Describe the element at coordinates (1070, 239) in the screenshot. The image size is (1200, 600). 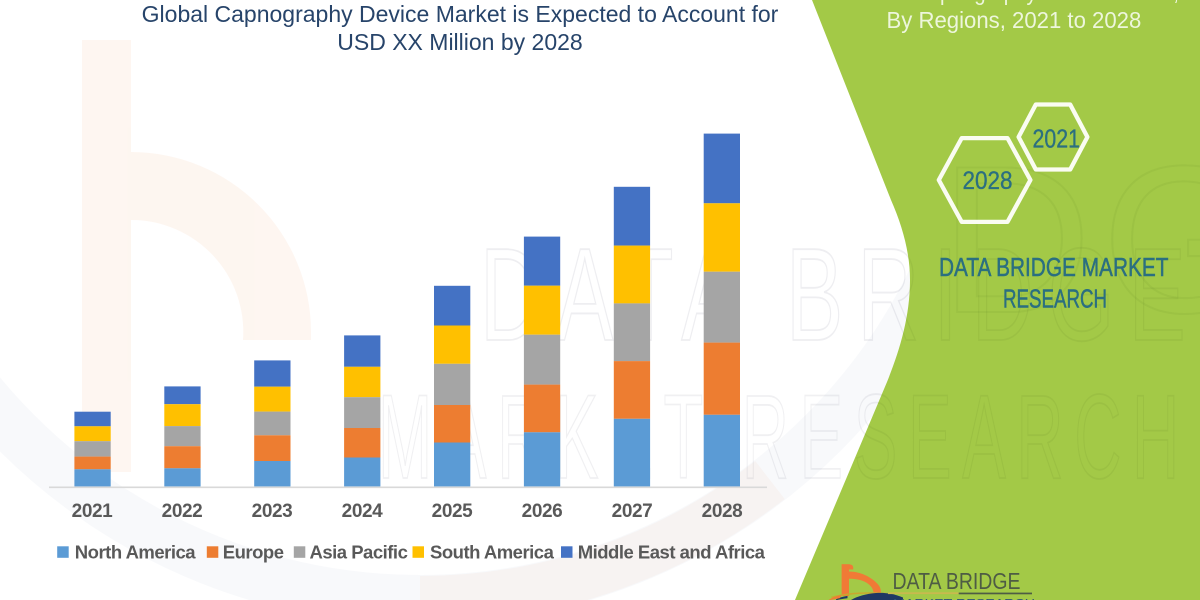
I see `svg-text: DGE` at that location.